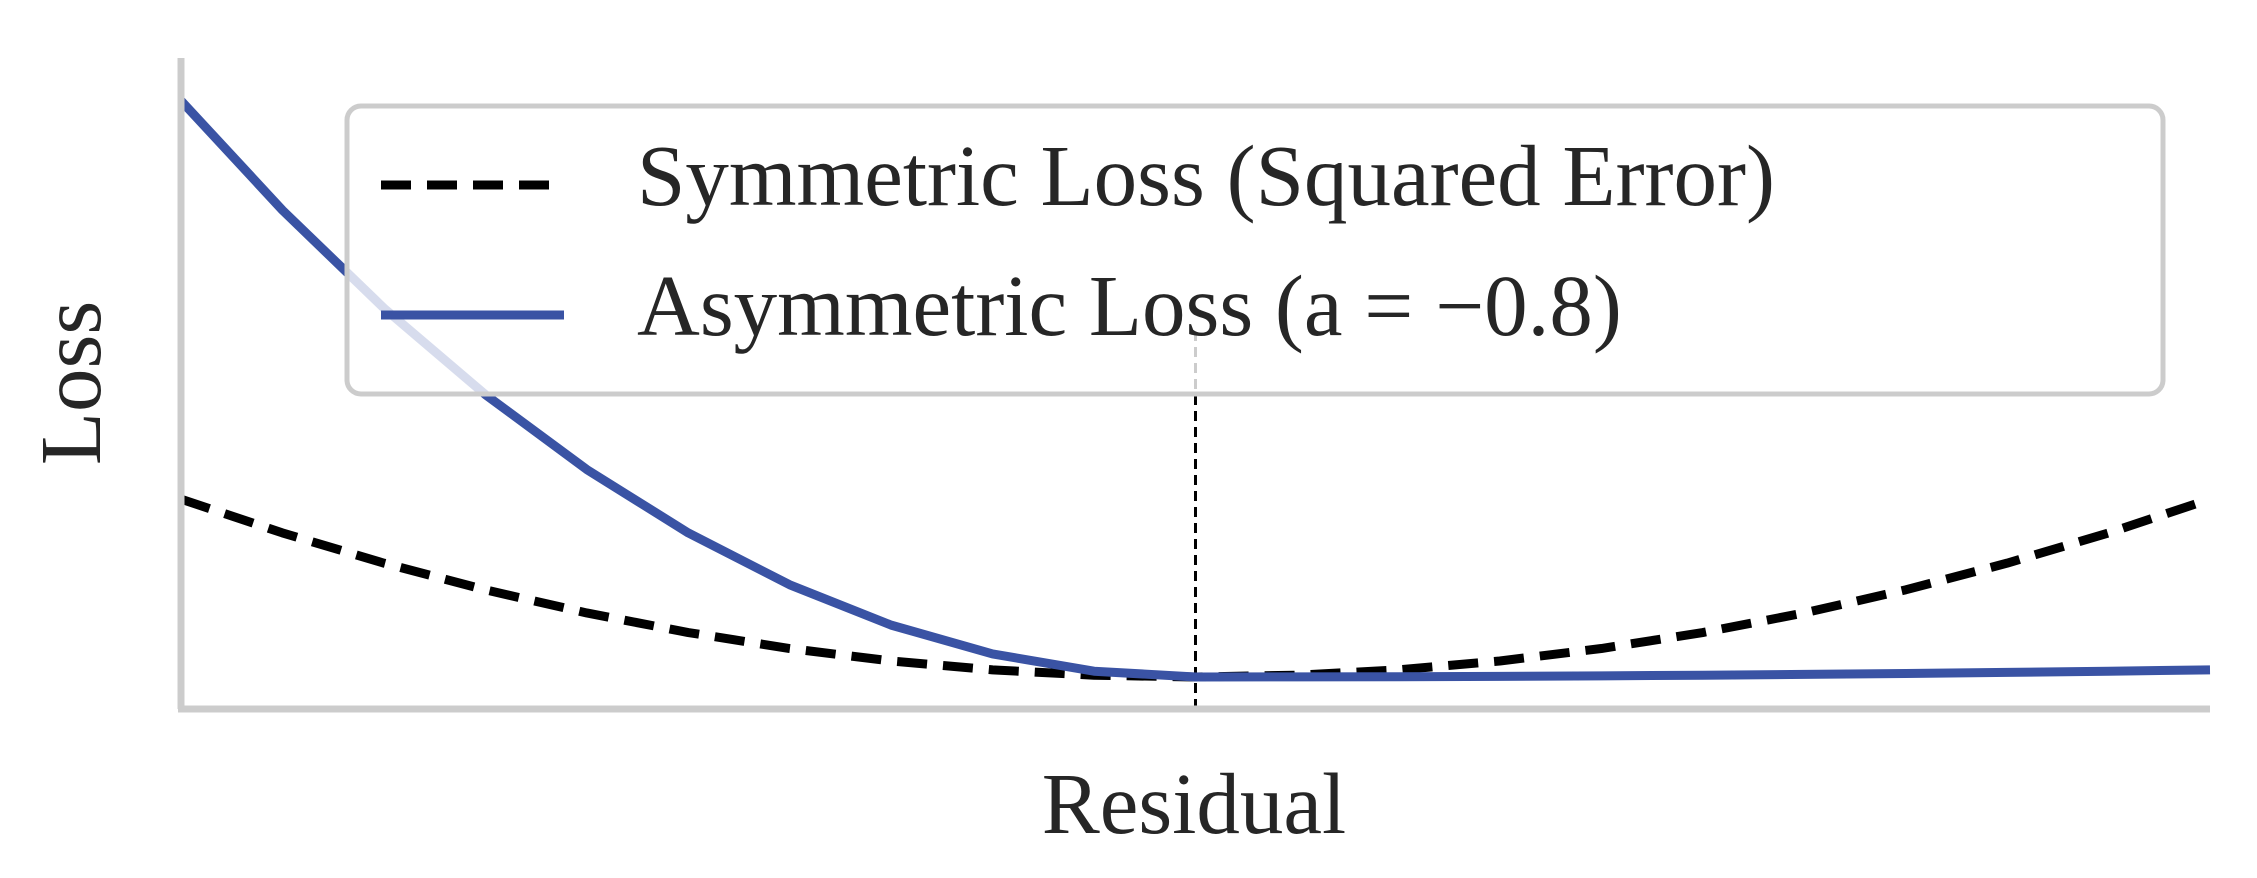 The height and width of the screenshot is (878, 2257). What do you see at coordinates (1129, 305) in the screenshot?
I see `legend-label: Asymmetric Loss (a = −0.8)` at bounding box center [1129, 305].